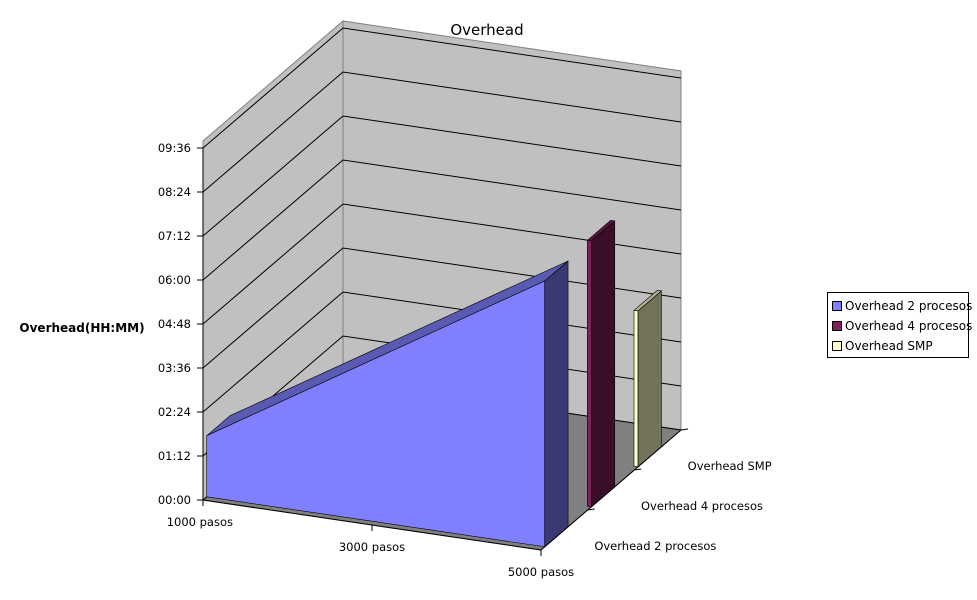  I want to click on depth-tick-label: Overhead 4 procesos, so click(702, 506).